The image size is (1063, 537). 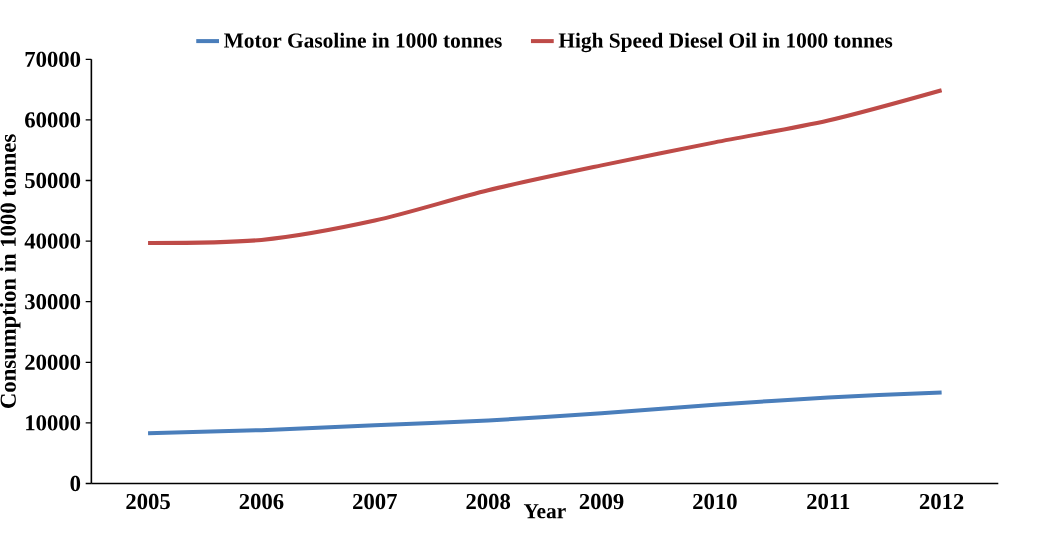 I want to click on x-tick-label: 2012, so click(x=941, y=501).